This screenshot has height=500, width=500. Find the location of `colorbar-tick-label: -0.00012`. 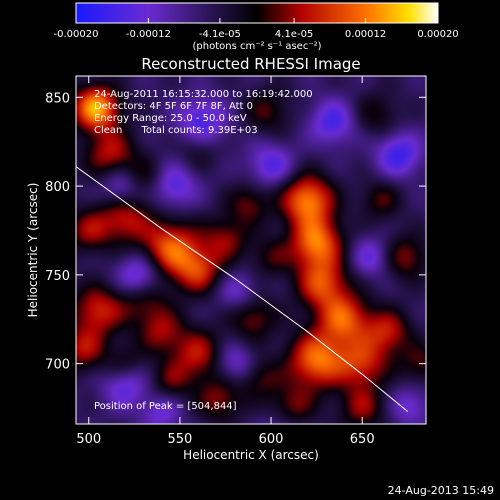

colorbar-tick-label: -0.00012 is located at coordinates (148, 34).